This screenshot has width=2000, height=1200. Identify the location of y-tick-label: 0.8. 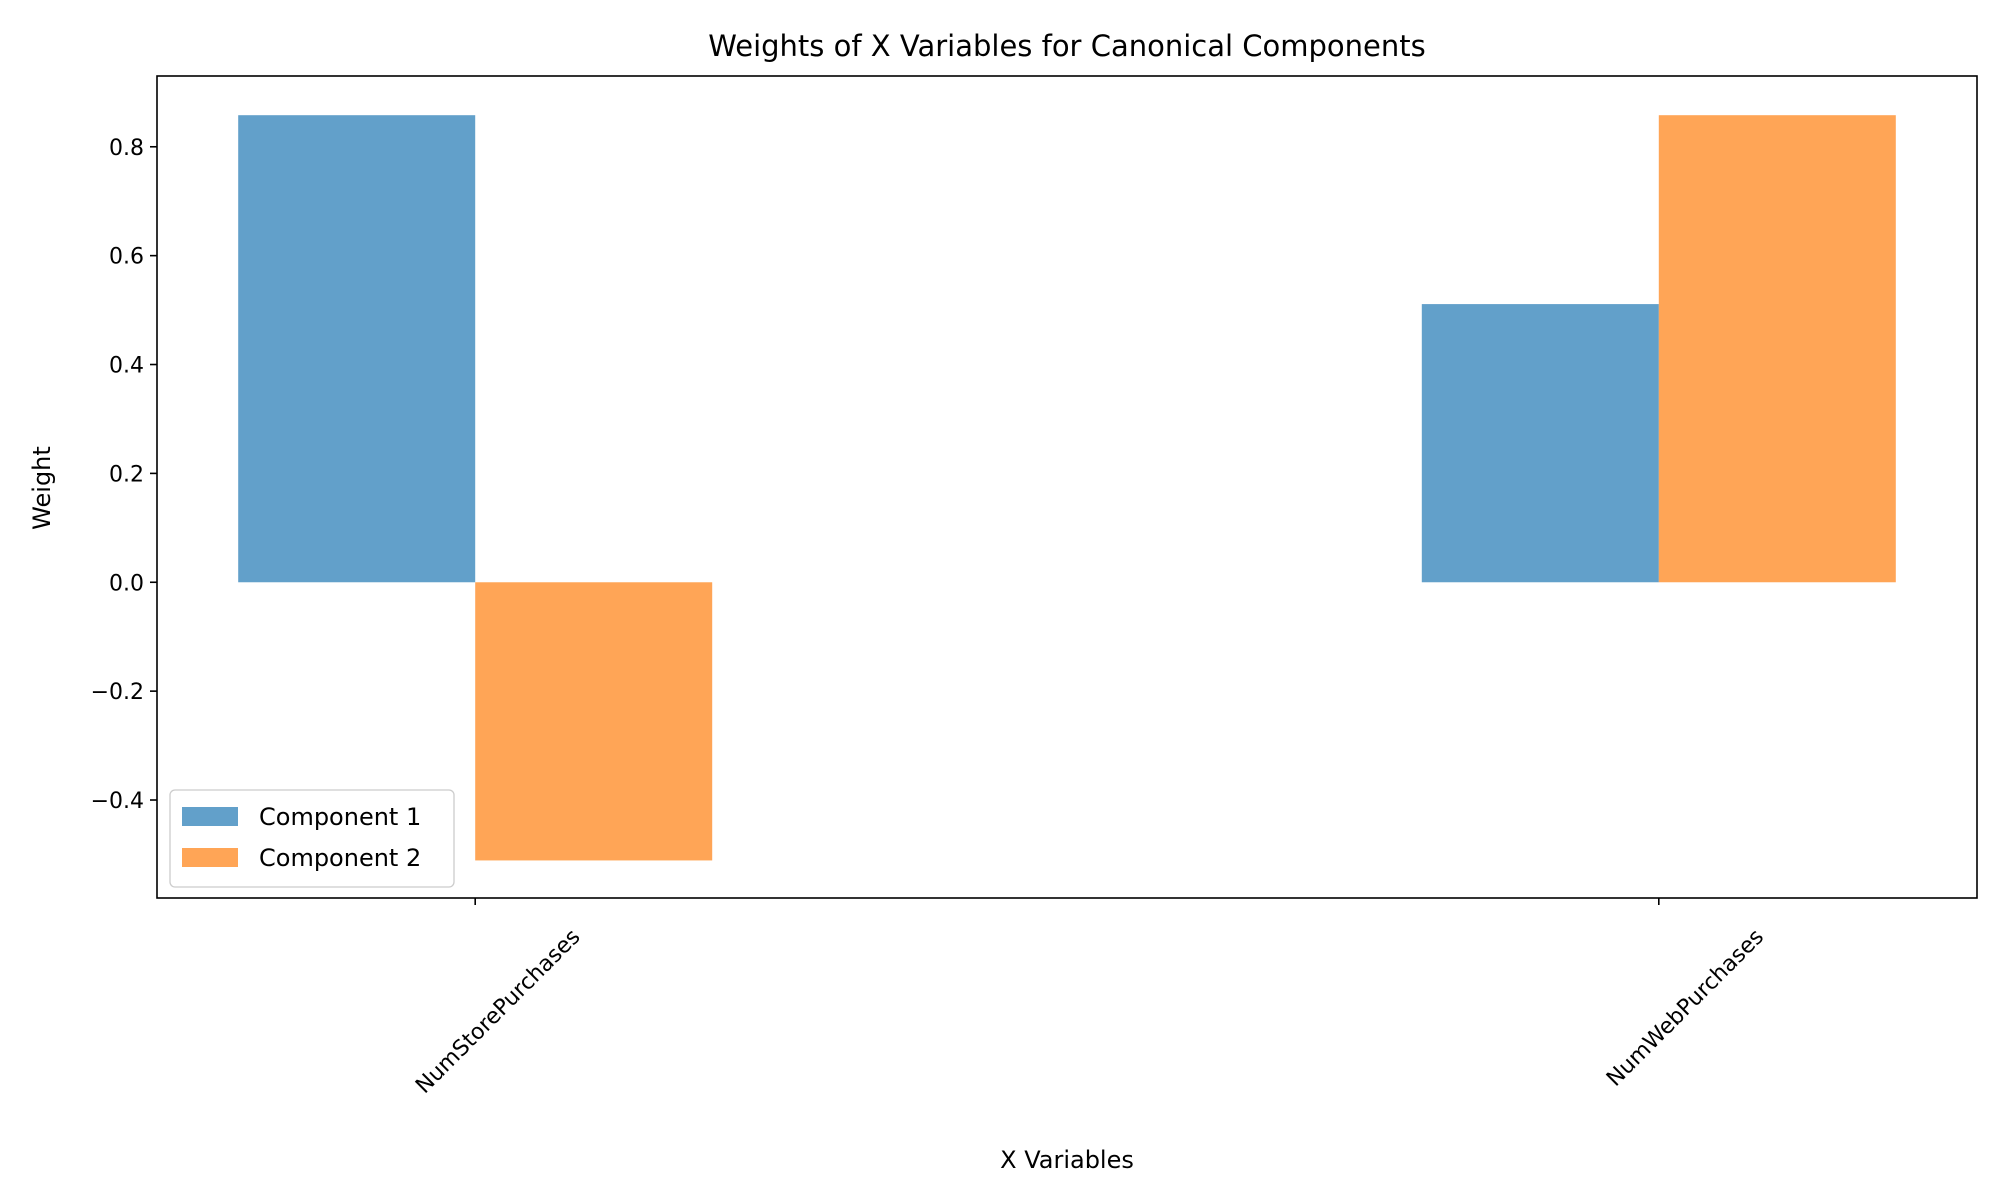
(126, 148).